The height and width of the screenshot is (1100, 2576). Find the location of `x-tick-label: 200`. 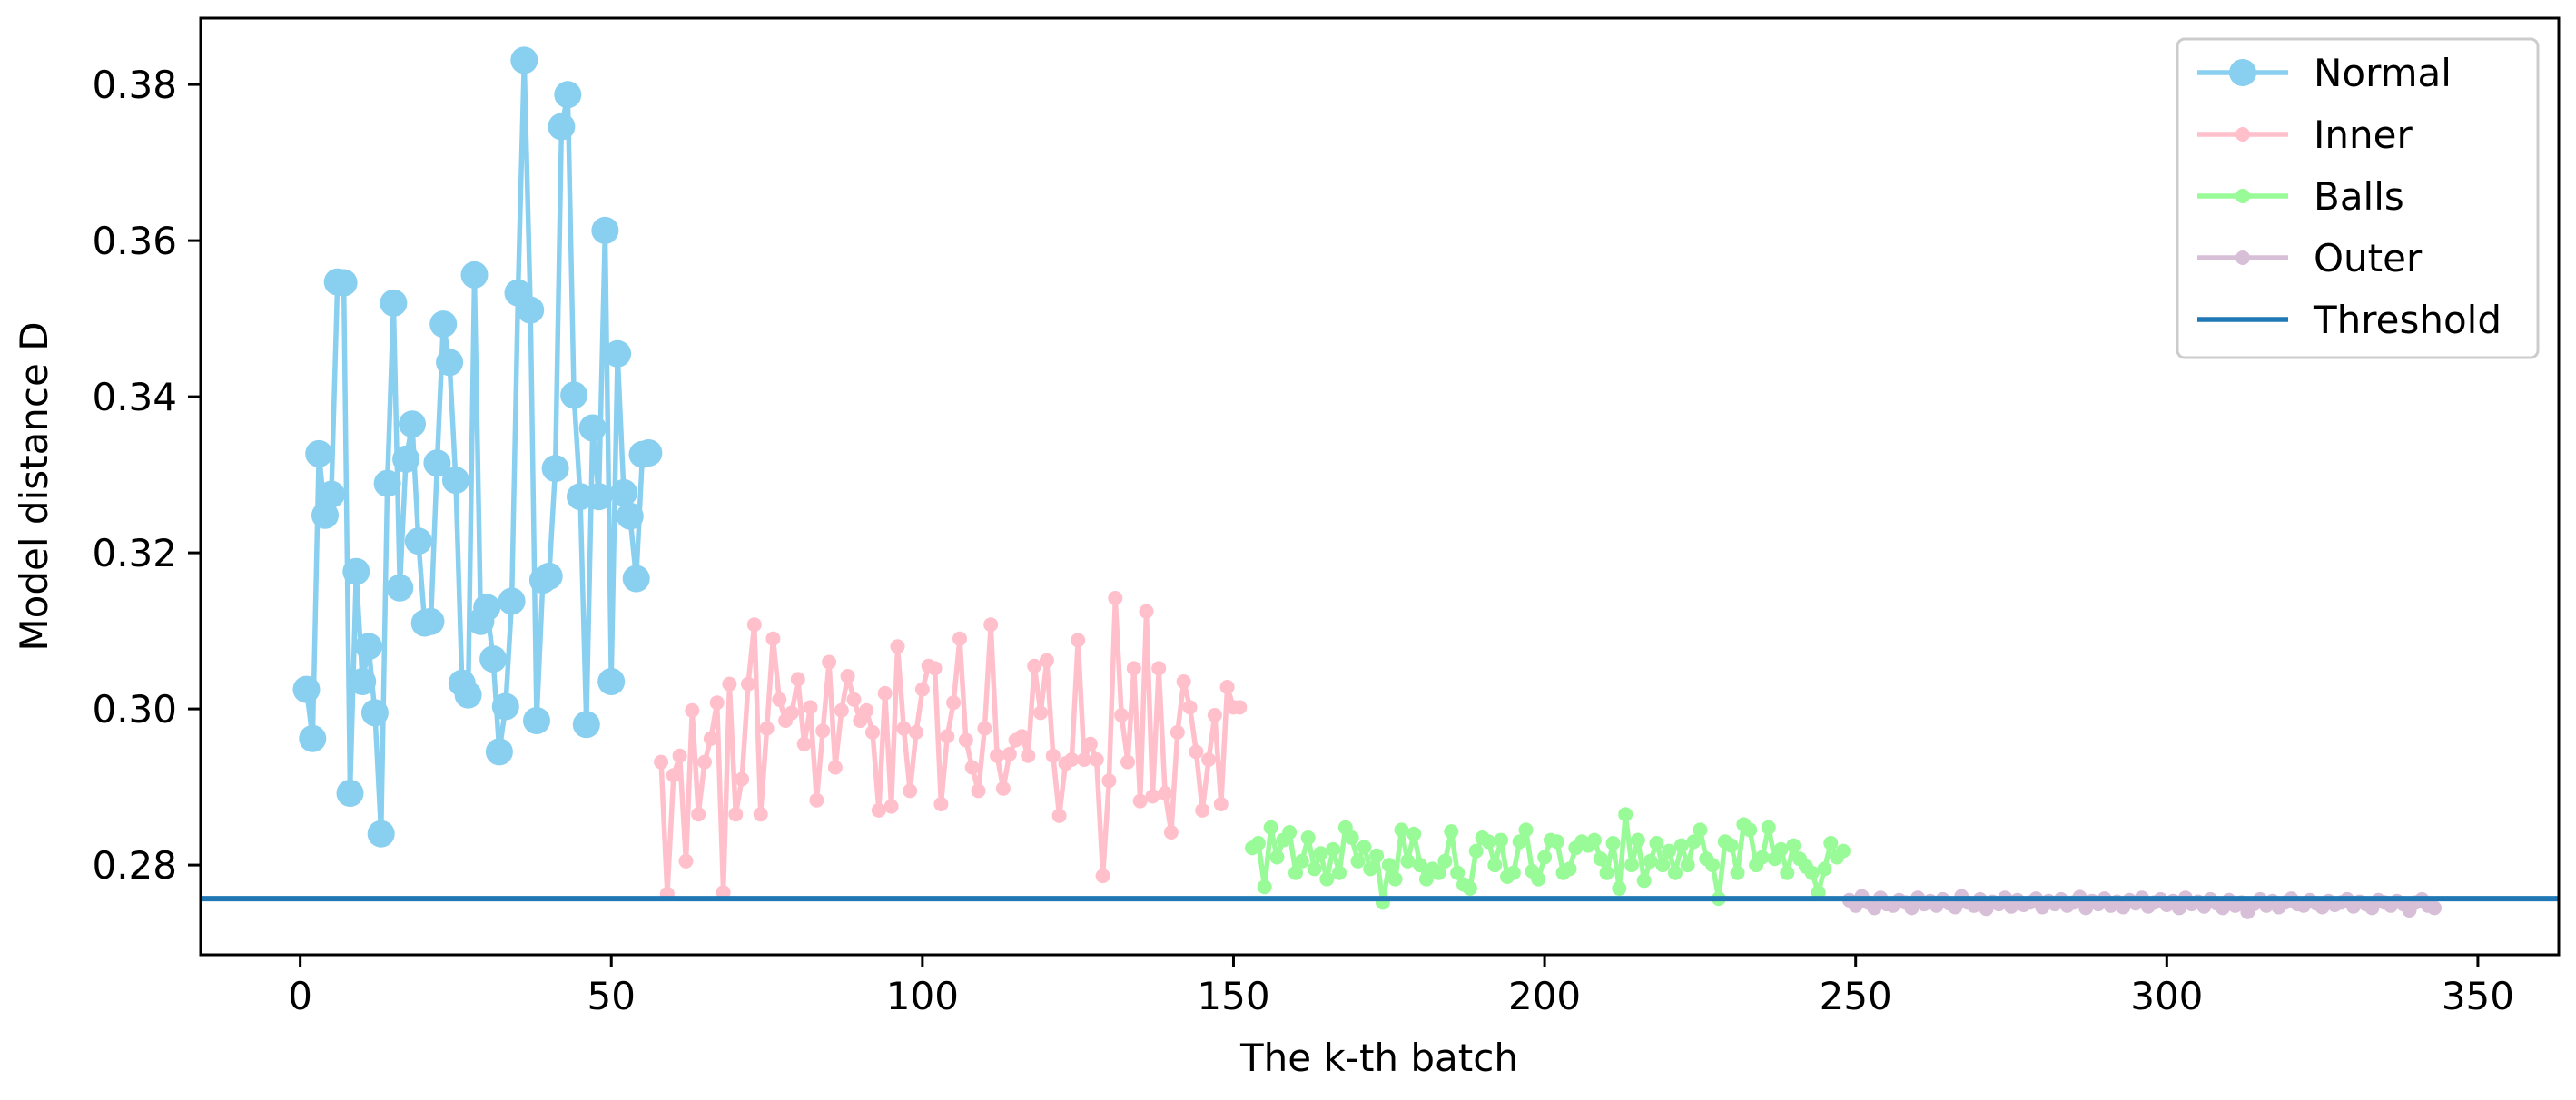

x-tick-label: 200 is located at coordinates (1544, 996).